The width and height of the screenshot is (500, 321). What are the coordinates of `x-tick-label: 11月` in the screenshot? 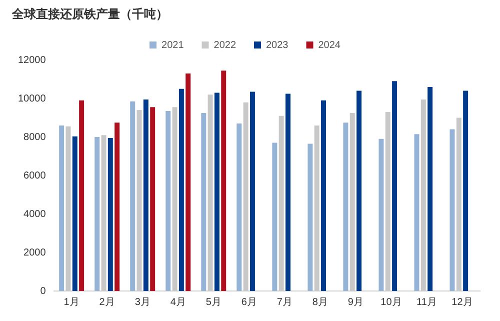 It's located at (426, 302).